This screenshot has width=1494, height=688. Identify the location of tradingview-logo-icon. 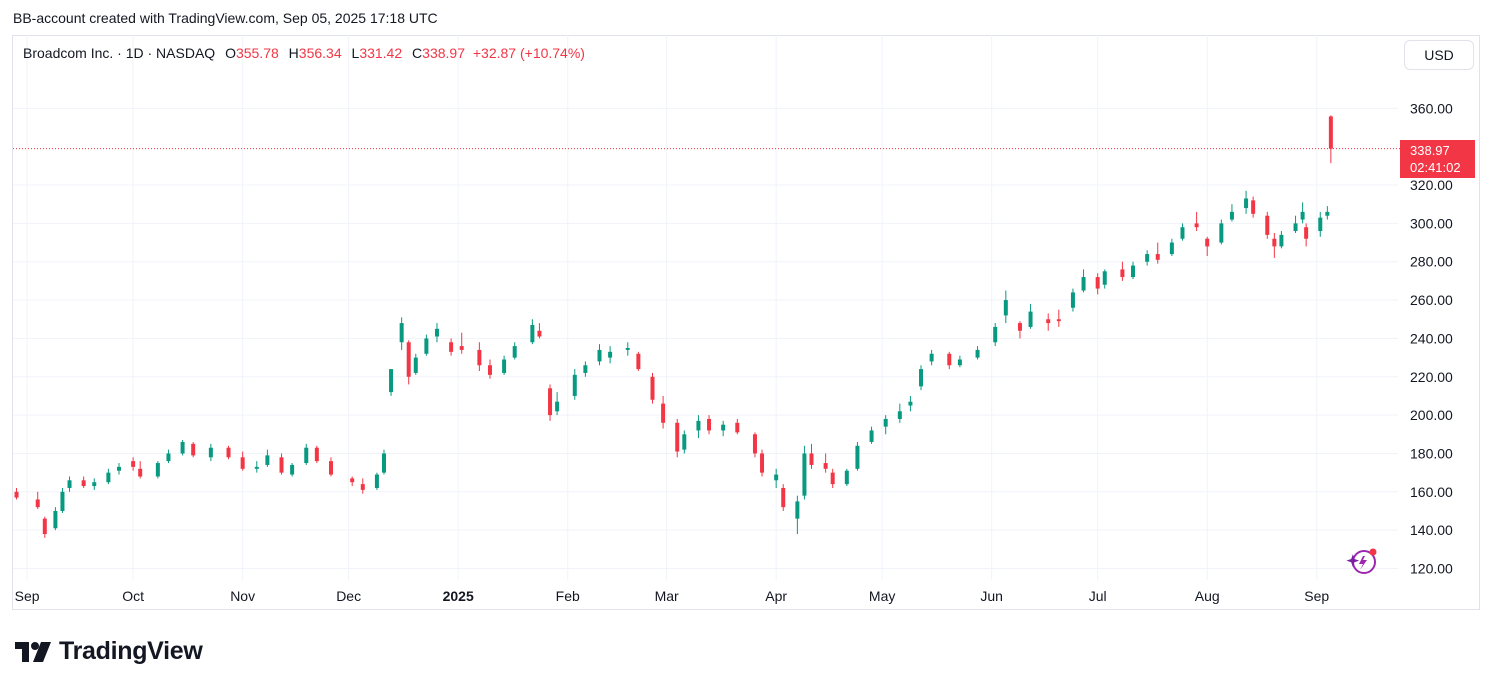
(33, 651).